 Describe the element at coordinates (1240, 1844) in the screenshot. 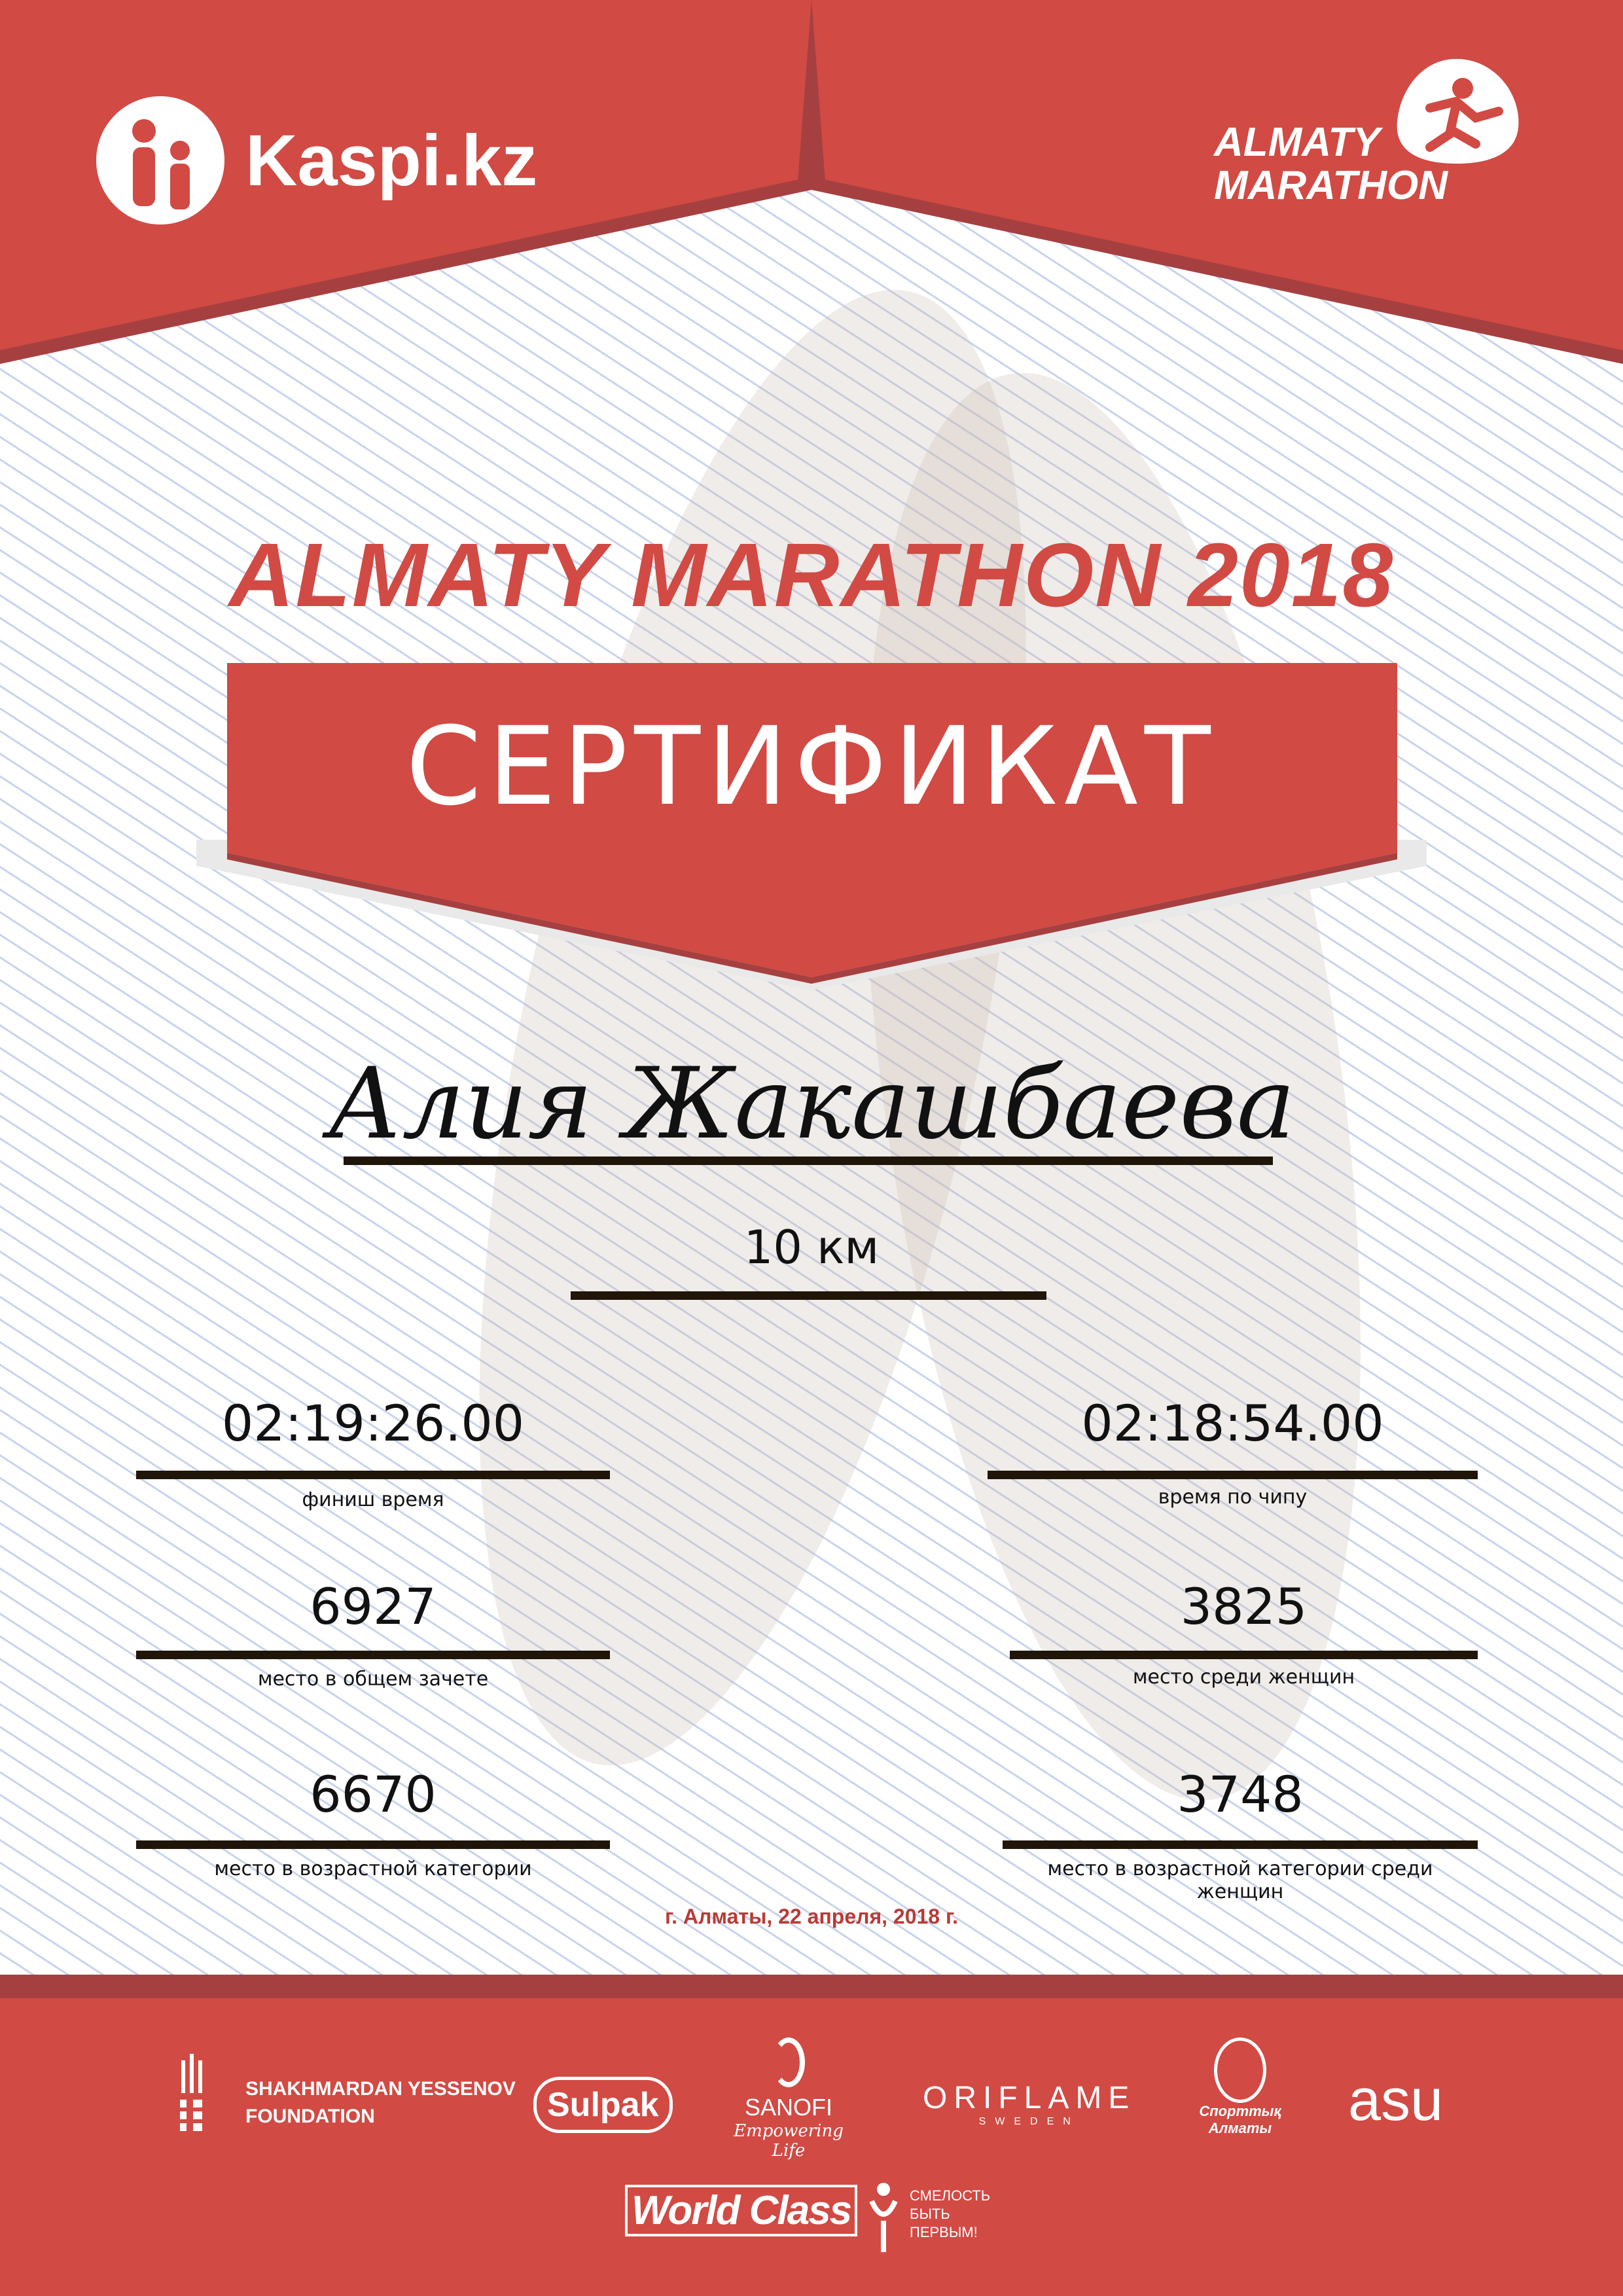

I see `age-women-place-underline` at that location.